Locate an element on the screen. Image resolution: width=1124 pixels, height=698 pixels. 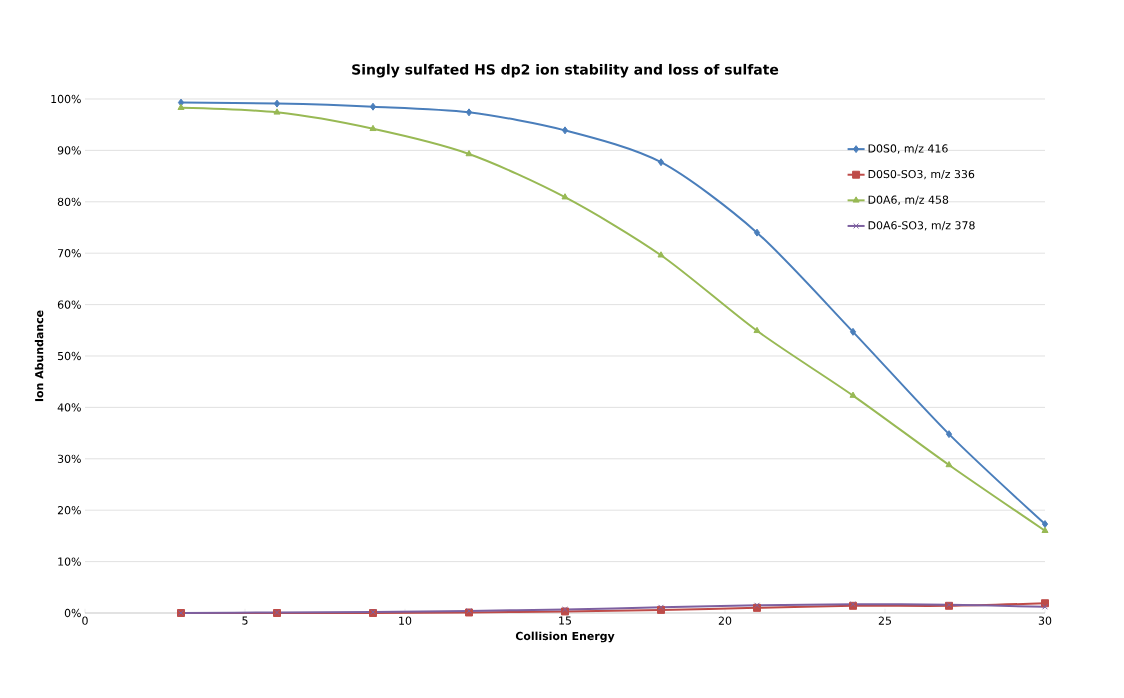
x-tick-label: 0 is located at coordinates (85, 620).